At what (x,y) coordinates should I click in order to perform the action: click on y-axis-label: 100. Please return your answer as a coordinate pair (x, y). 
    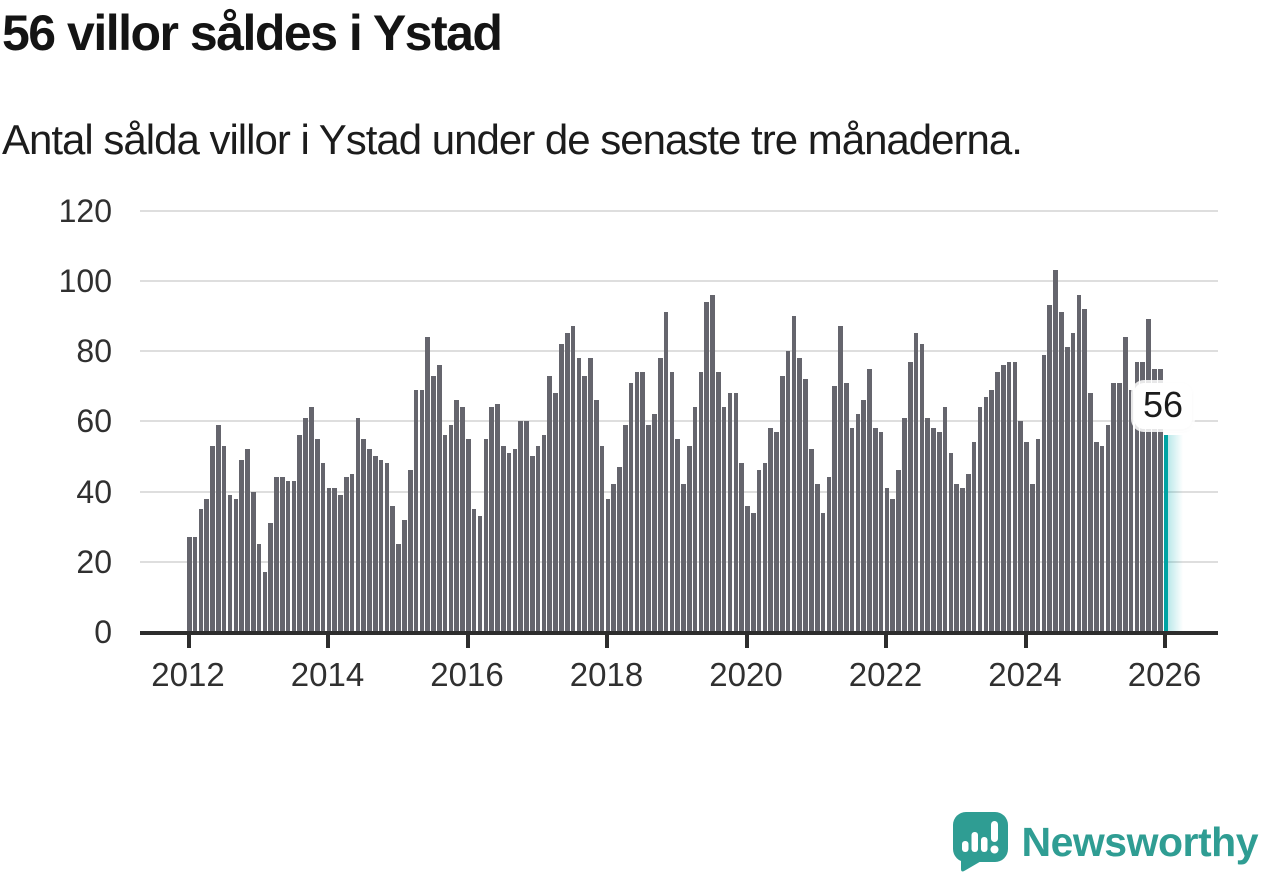
    Looking at the image, I should click on (85, 280).